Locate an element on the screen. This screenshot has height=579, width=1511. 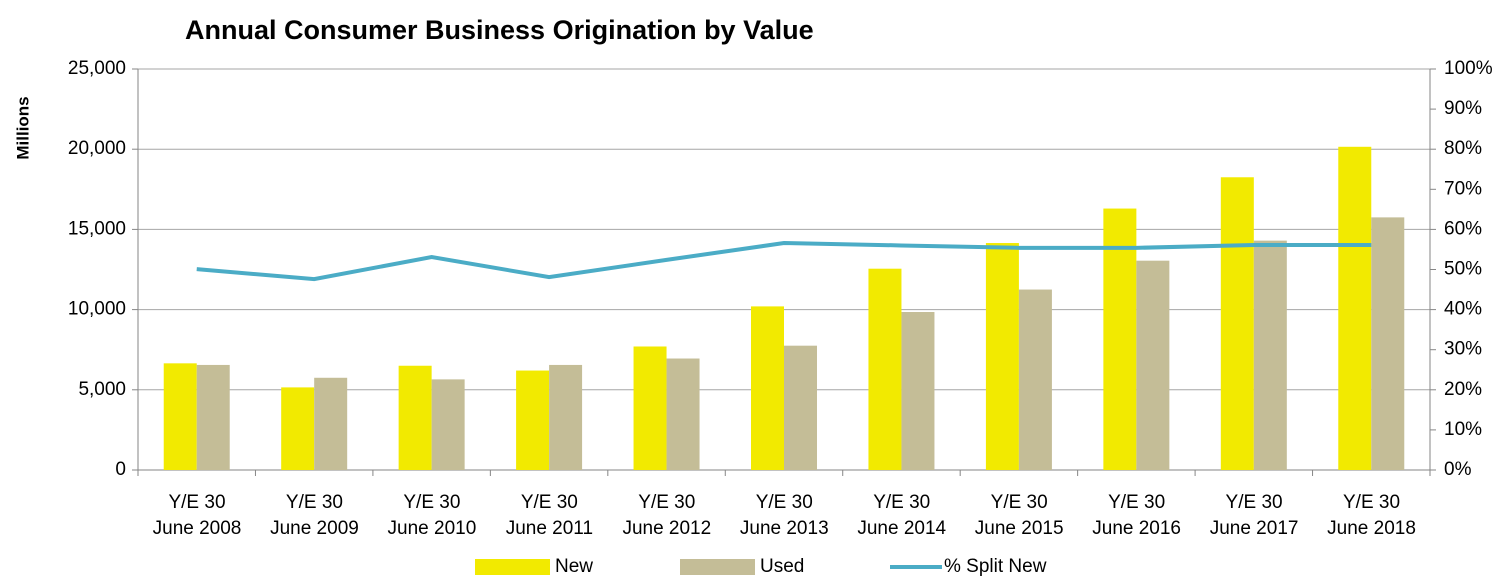
y2-tick-label: 80% is located at coordinates (1463, 148).